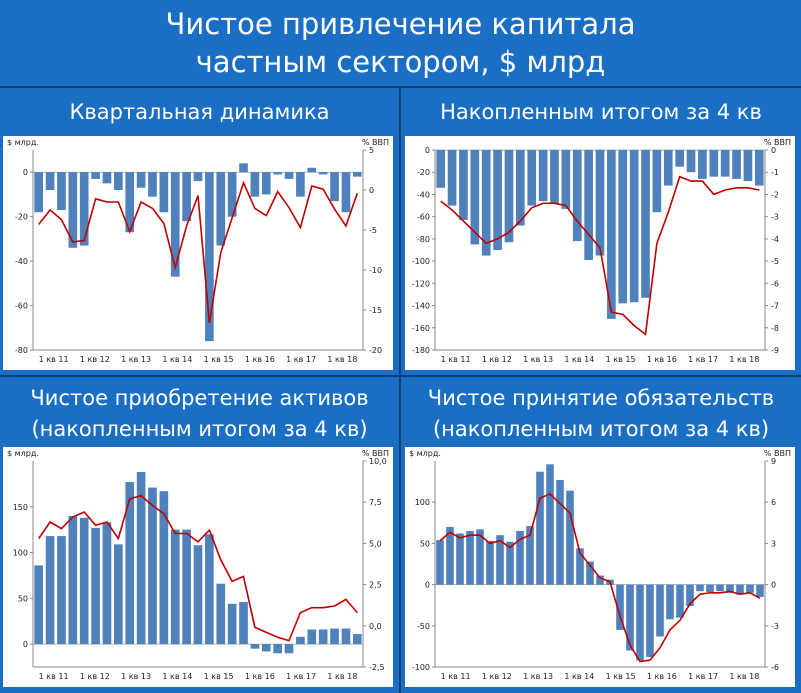 Image resolution: width=801 pixels, height=693 pixels. What do you see at coordinates (601, 429) in the screenshot?
I see `panel-4-title-line-2: (накопленным итогом за 4 кв)` at bounding box center [601, 429].